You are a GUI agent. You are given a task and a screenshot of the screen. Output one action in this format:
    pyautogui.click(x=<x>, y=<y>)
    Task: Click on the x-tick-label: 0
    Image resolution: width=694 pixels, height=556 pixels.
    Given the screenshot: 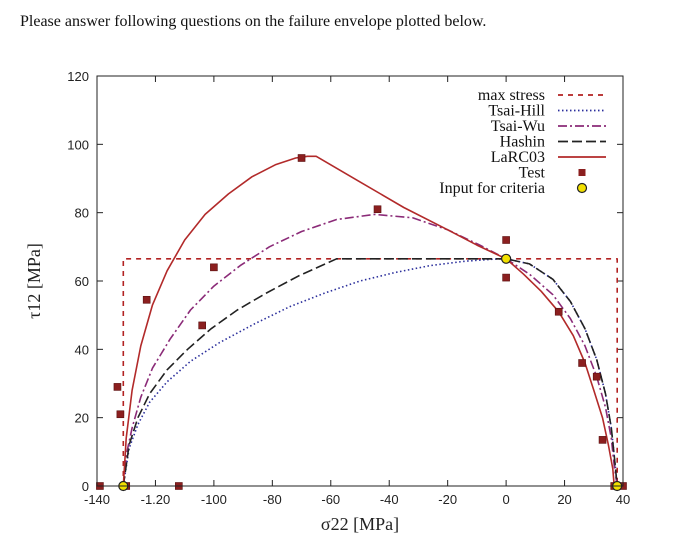 What is the action you would take?
    pyautogui.click(x=505, y=499)
    